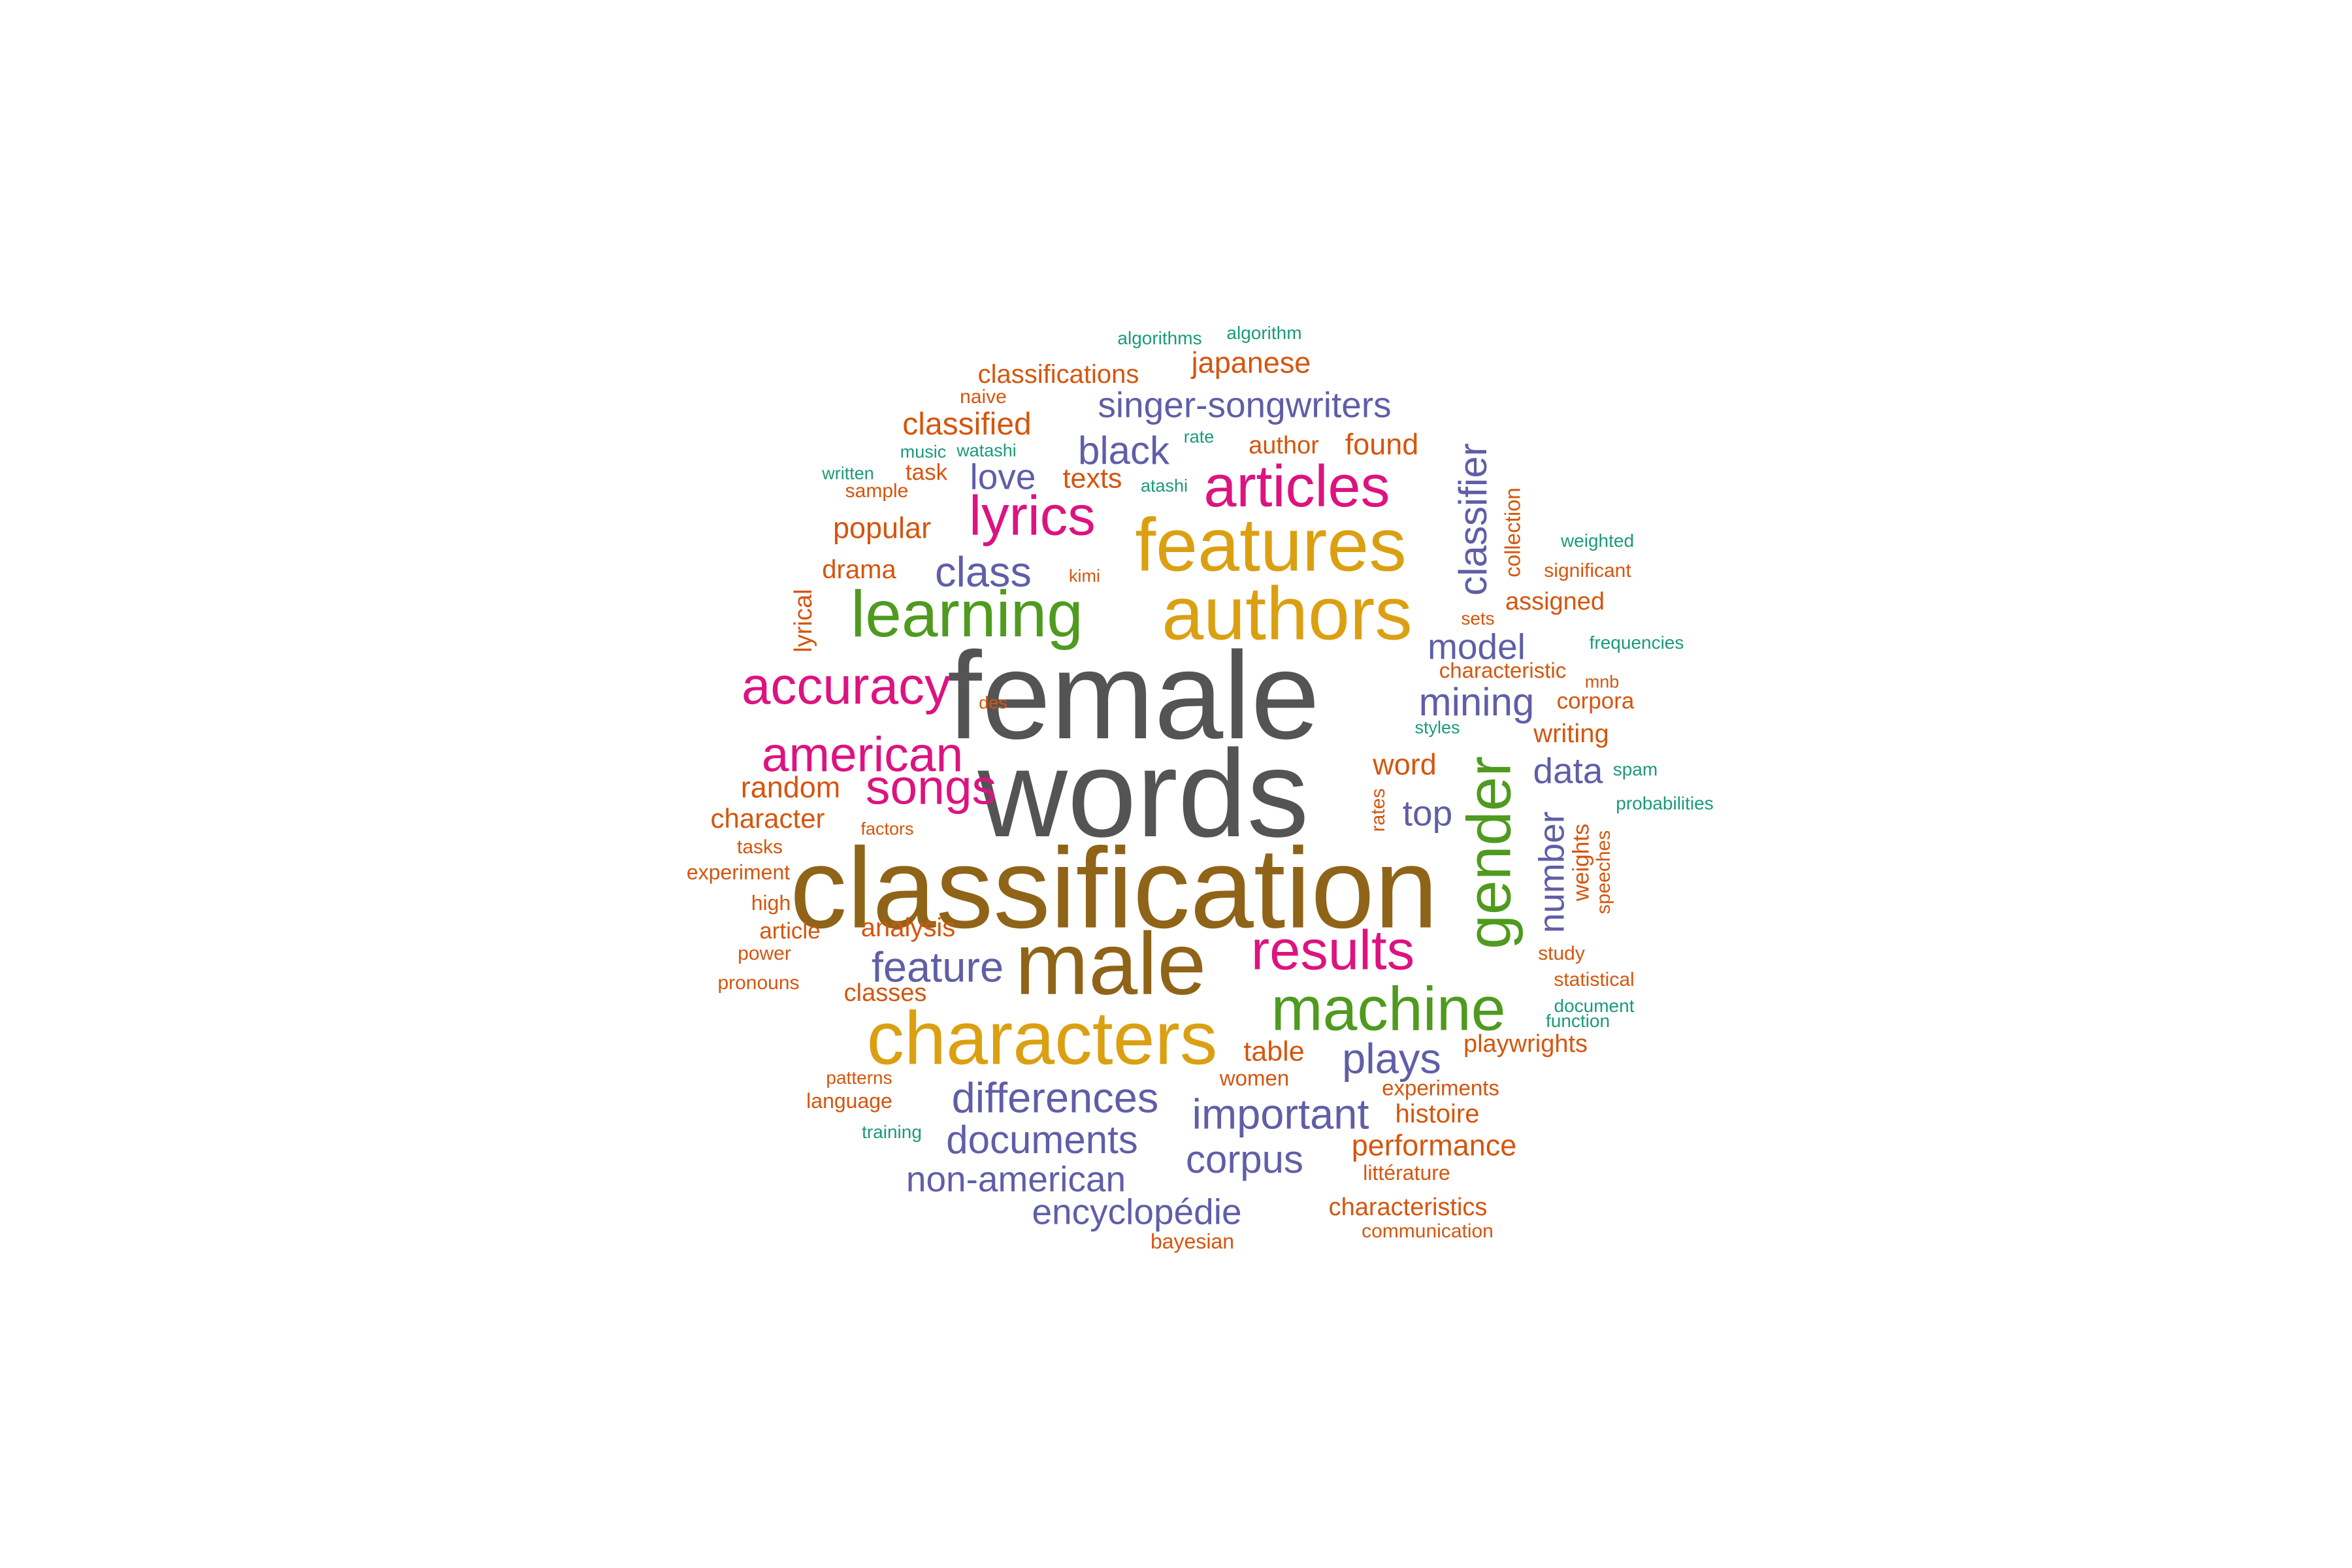 The height and width of the screenshot is (1568, 2352). Describe the element at coordinates (1264, 333) in the screenshot. I see `word-algorithm: algorithm` at that location.